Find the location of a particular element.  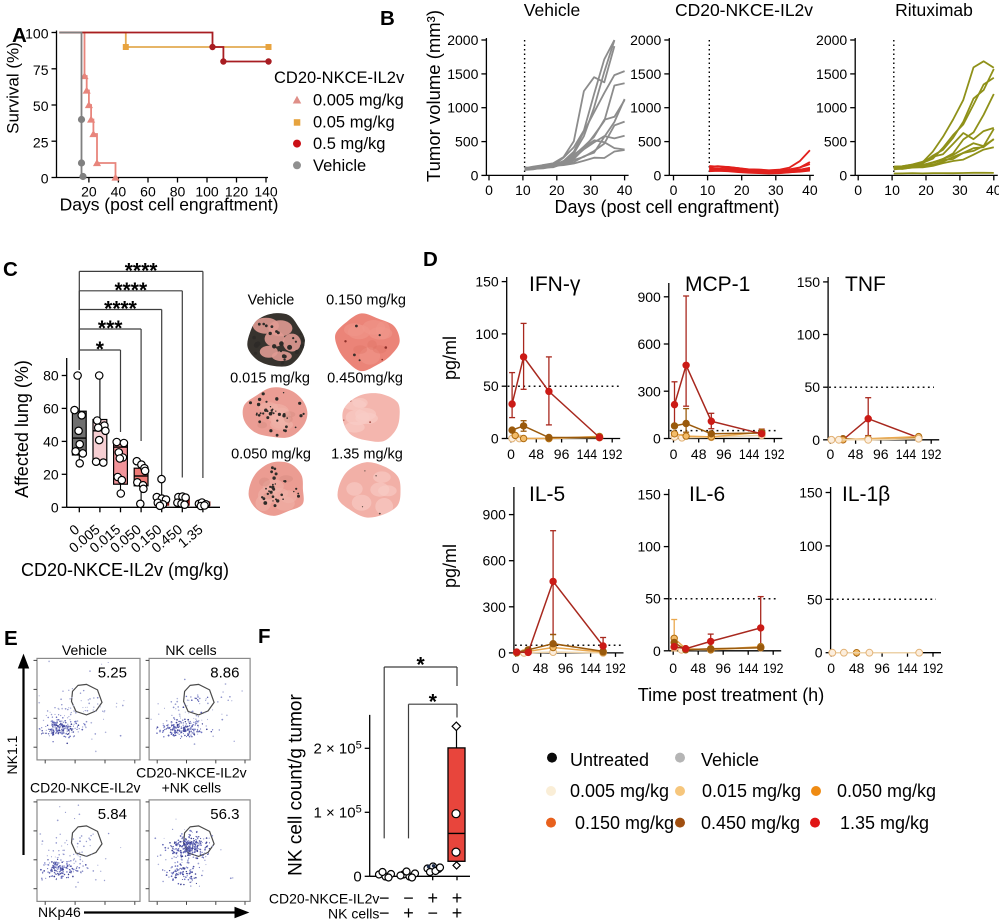

svg-text: 0.450 mg/kg is located at coordinates (750, 823).